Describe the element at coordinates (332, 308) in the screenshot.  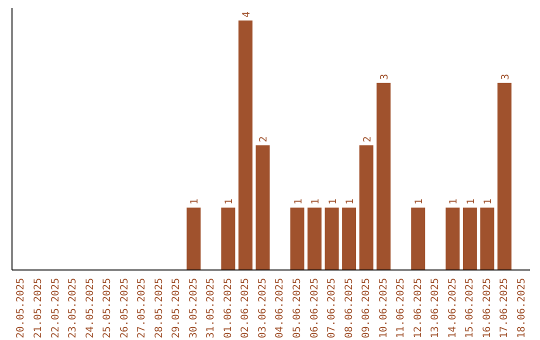
I see `x-tick-label: 07.06.2025` at that location.